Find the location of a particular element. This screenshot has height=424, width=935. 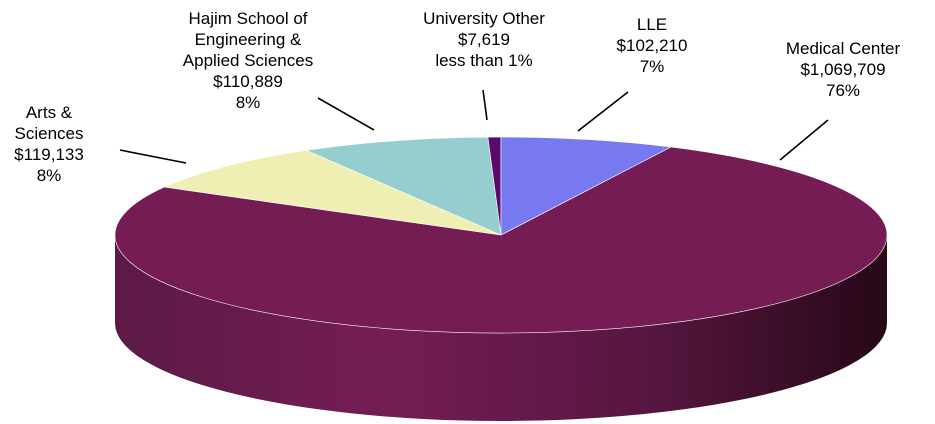

slice-name-line: Applied Sciences is located at coordinates (248, 60).